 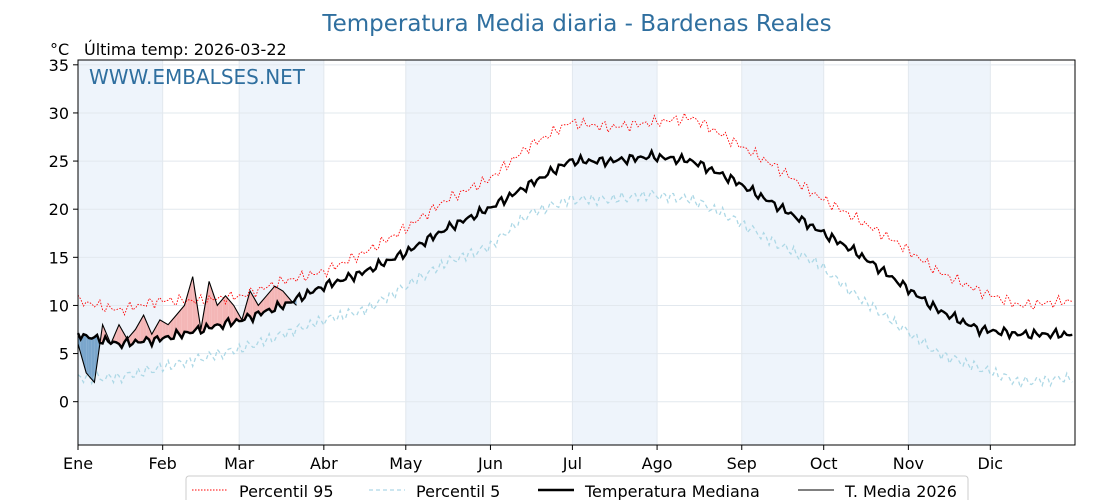 I want to click on y-tick-label: 15, so click(x=59, y=257).